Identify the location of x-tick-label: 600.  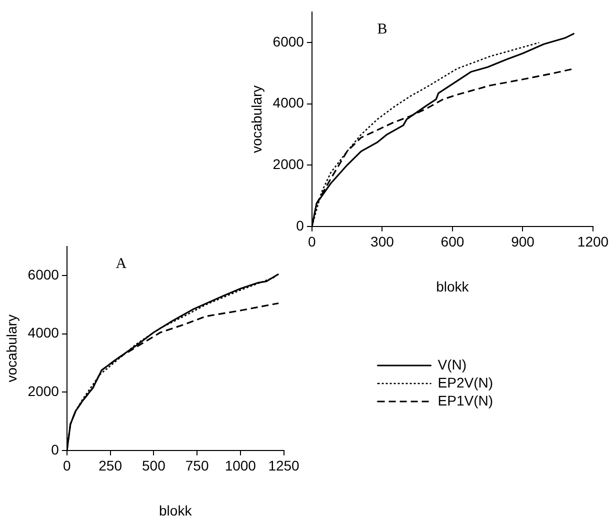
(452, 242).